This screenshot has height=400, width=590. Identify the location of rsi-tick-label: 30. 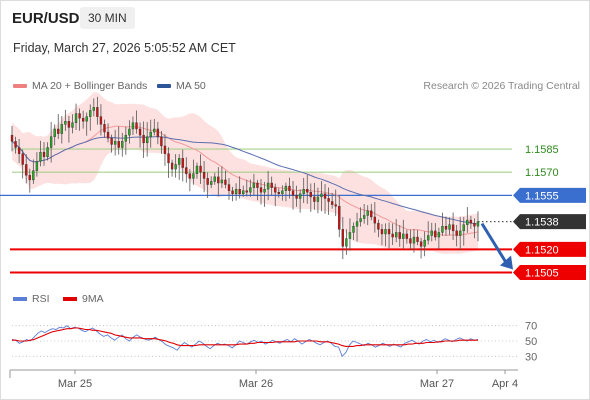
(531, 357).